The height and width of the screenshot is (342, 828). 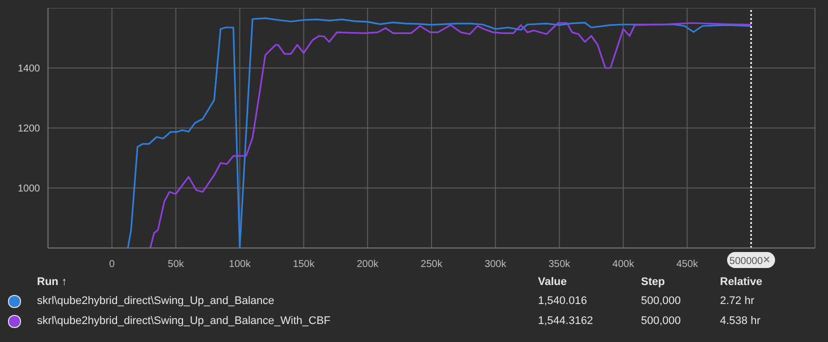 I want to click on text: 1,544.3162, so click(x=566, y=321).